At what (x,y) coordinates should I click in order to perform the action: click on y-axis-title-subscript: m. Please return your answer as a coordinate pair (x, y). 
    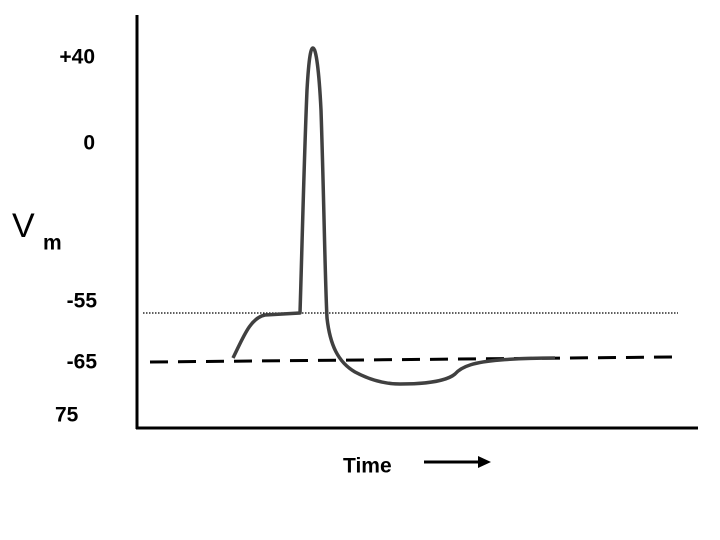
    Looking at the image, I should click on (52, 243).